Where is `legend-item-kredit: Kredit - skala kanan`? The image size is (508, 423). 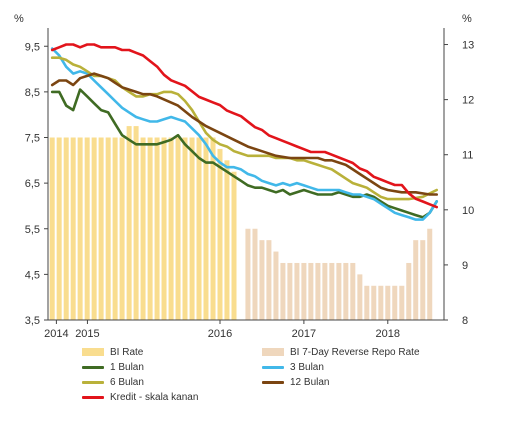 legend-item-kredit: Kredit - skala kanan is located at coordinates (140, 397).